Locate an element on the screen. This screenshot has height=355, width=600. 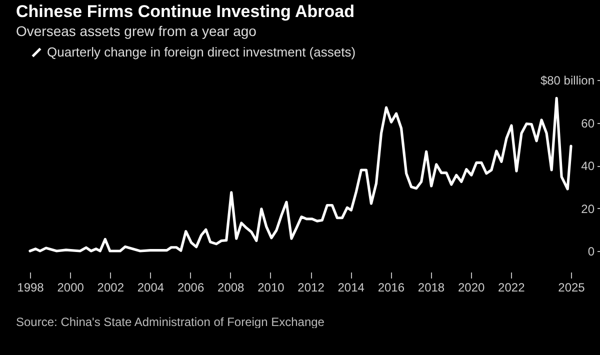
x-tick-label: 2010 is located at coordinates (271, 287).